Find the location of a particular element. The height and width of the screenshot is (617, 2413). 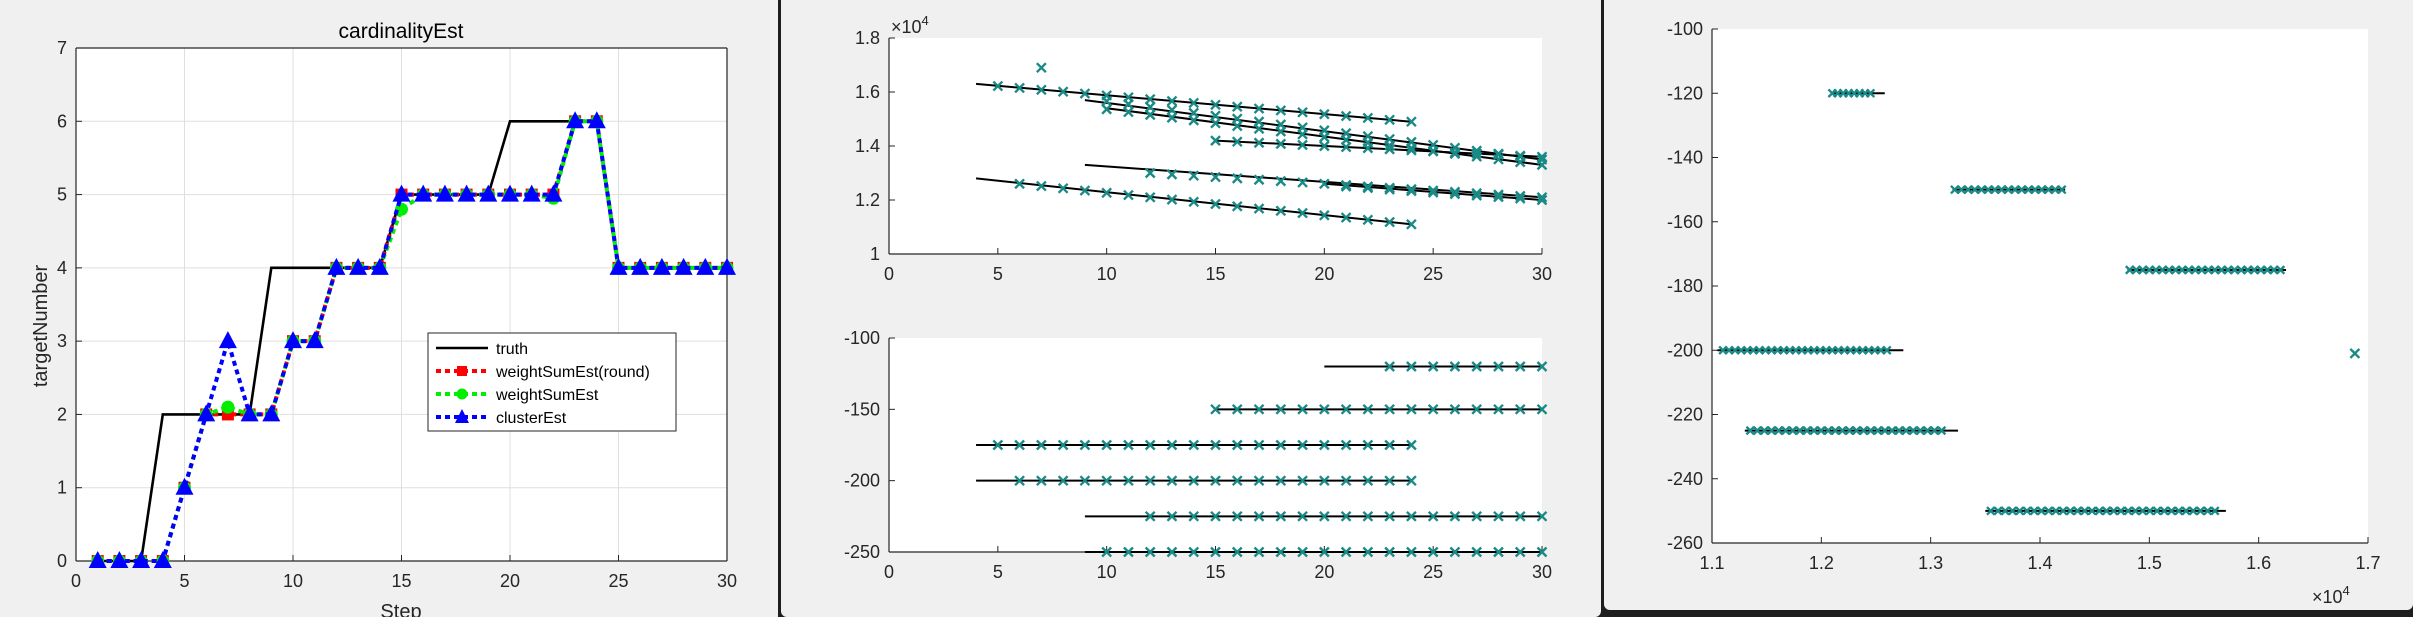

y-tick-label: 1.6 is located at coordinates (867, 92).